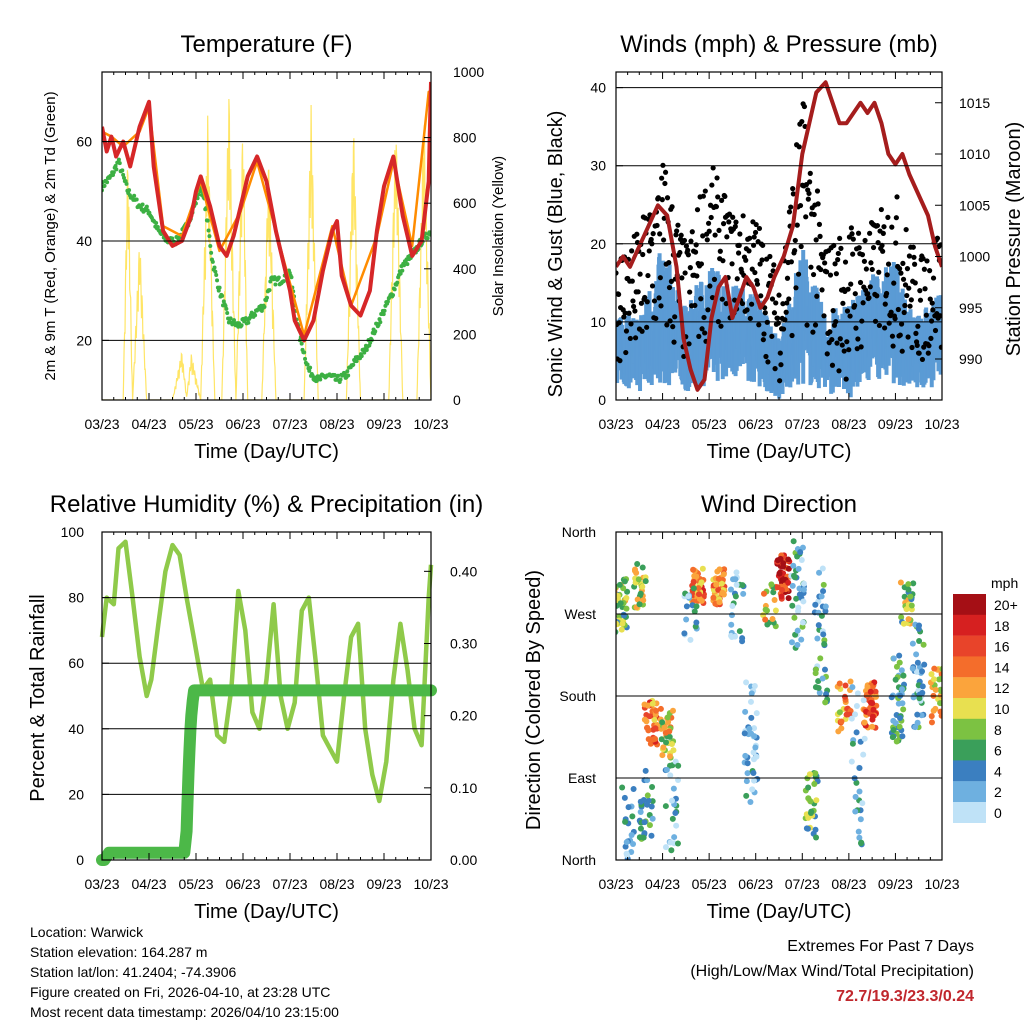 This screenshot has width=1024, height=1024. I want to click on y-tick-label: 100, so click(73, 532).